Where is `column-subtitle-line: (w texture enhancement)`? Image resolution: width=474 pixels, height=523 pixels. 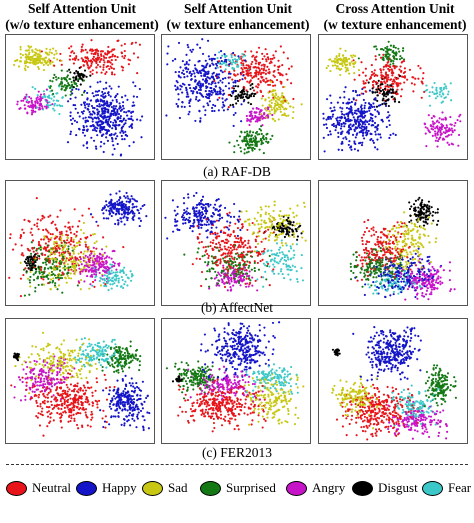
column-subtitle-line: (w texture enhancement) is located at coordinates (395, 24).